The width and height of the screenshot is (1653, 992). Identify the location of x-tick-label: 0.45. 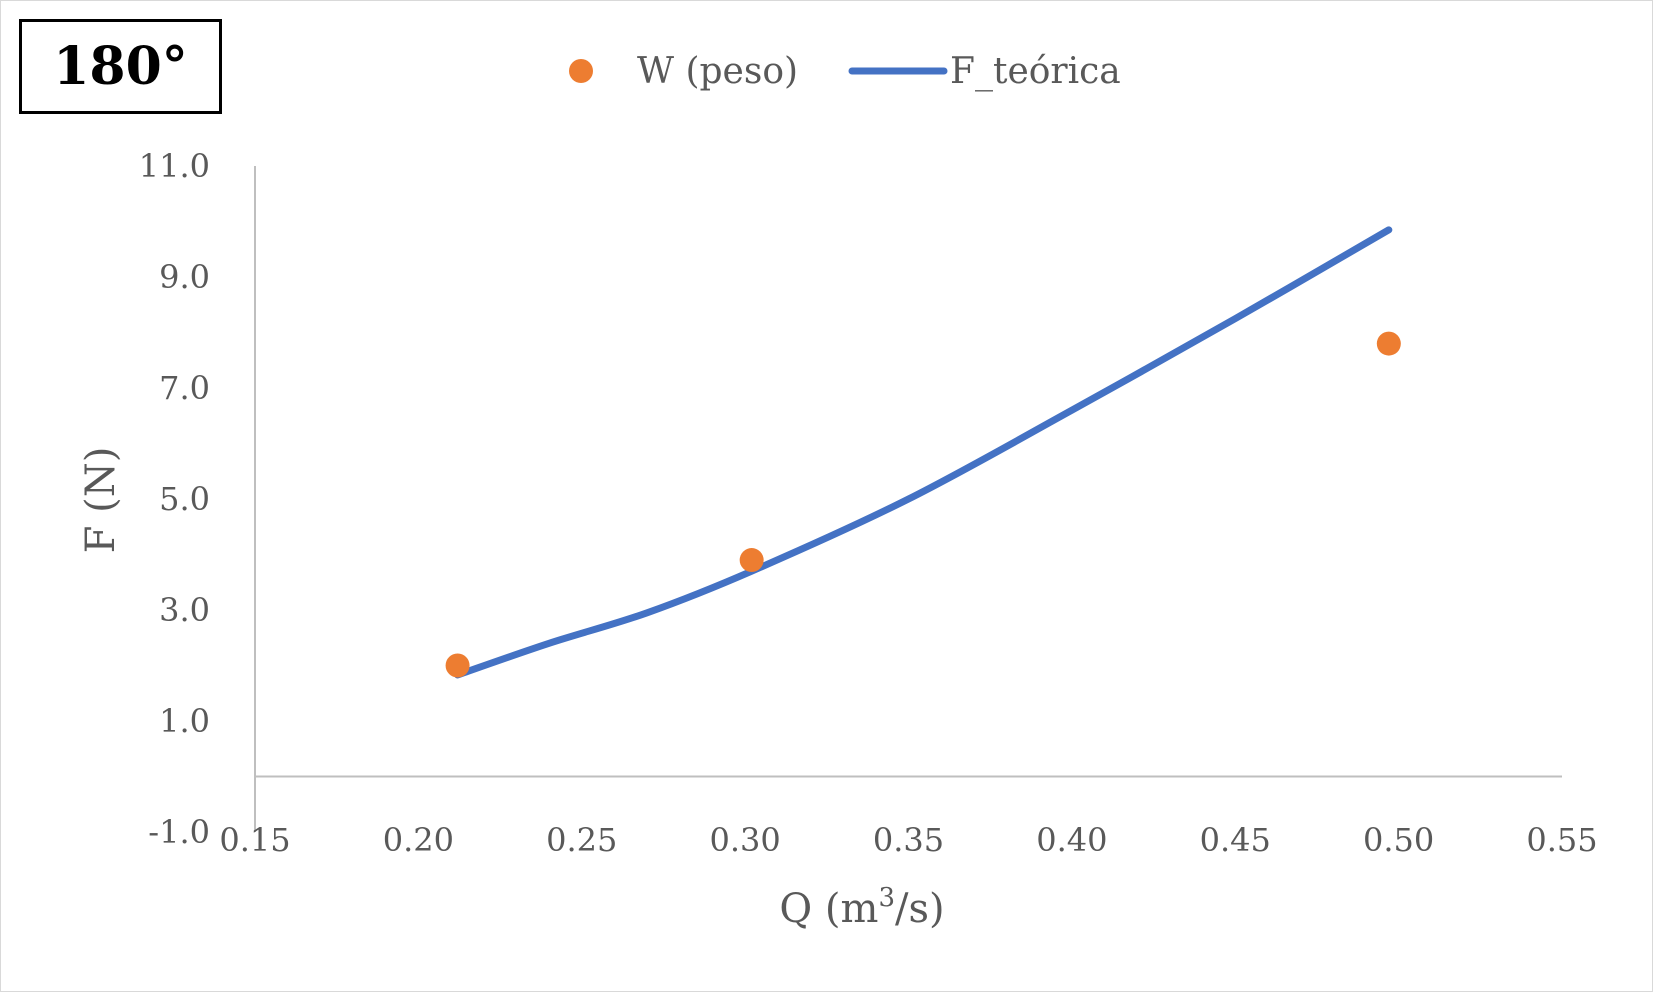
(1235, 840).